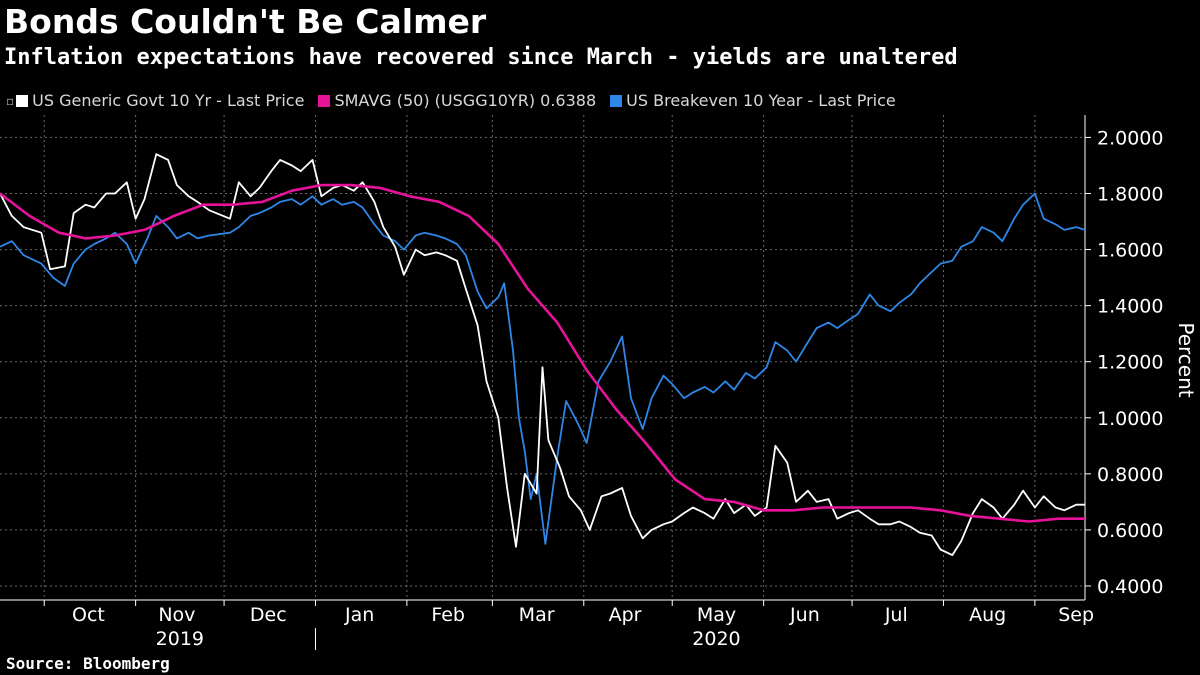 This screenshot has height=675, width=1200. What do you see at coordinates (88, 615) in the screenshot?
I see `x-tick-label: Oct` at bounding box center [88, 615].